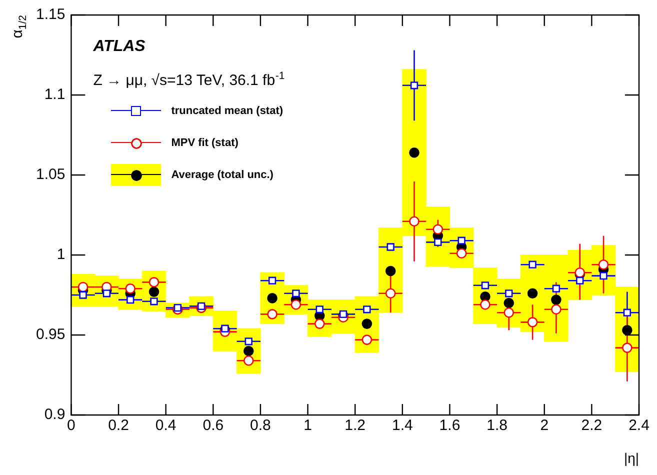 Image resolution: width=657 pixels, height=475 pixels. Describe the element at coordinates (308, 425) in the screenshot. I see `x-tick-label: 1` at that location.